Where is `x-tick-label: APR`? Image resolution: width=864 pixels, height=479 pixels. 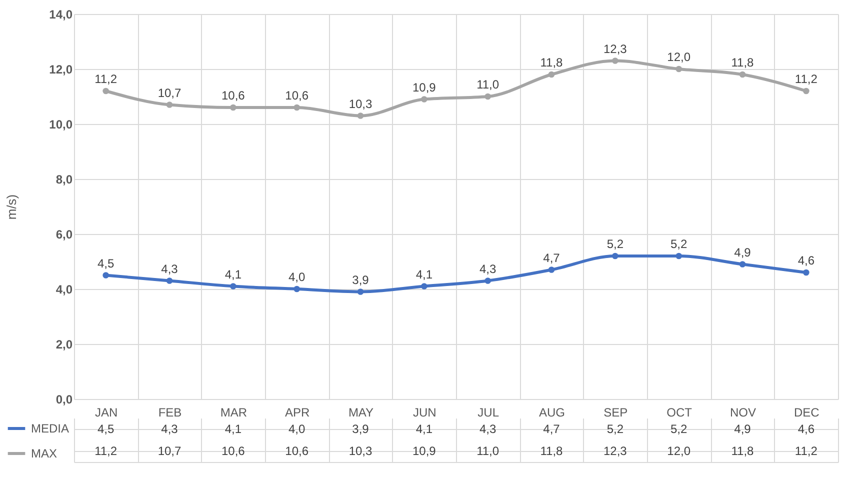
x-tick-label: APR is located at coordinates (297, 413).